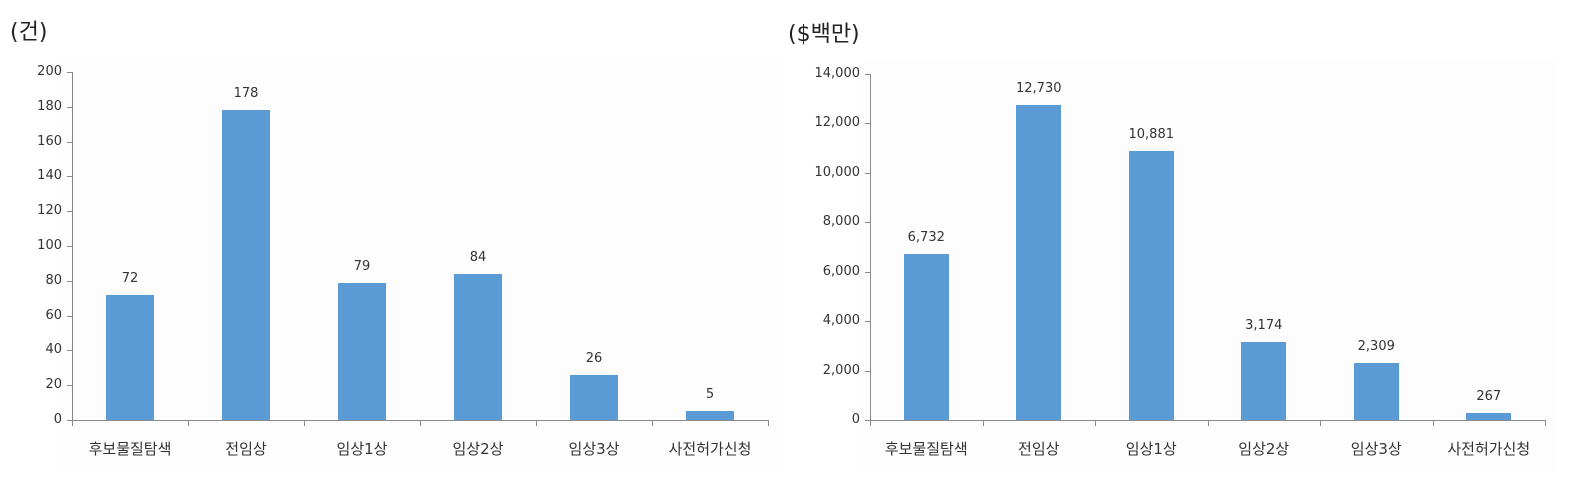  I want to click on y-tick-label: 4,000, so click(841, 321).